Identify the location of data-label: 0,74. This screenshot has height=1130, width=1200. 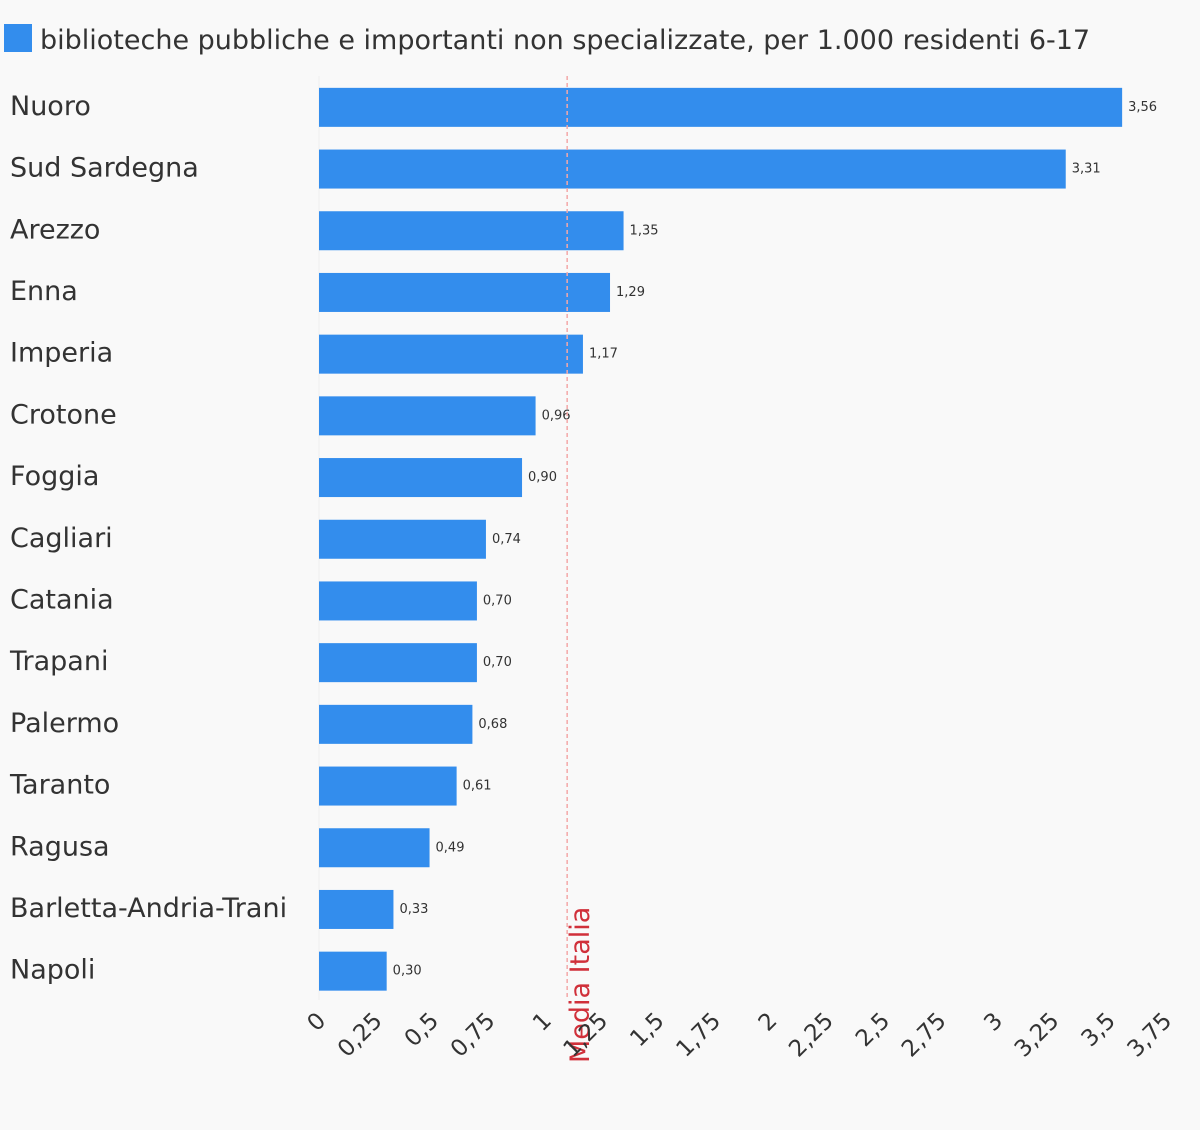
(506, 539).